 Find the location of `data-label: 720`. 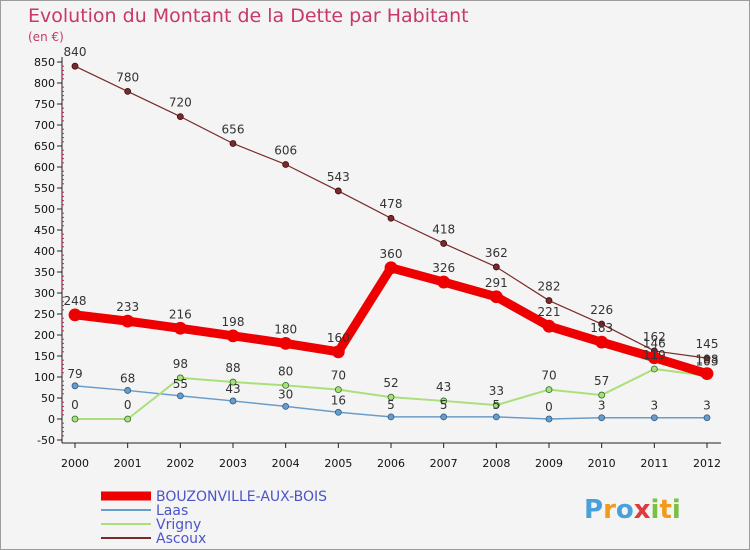

data-label: 720 is located at coordinates (180, 103).